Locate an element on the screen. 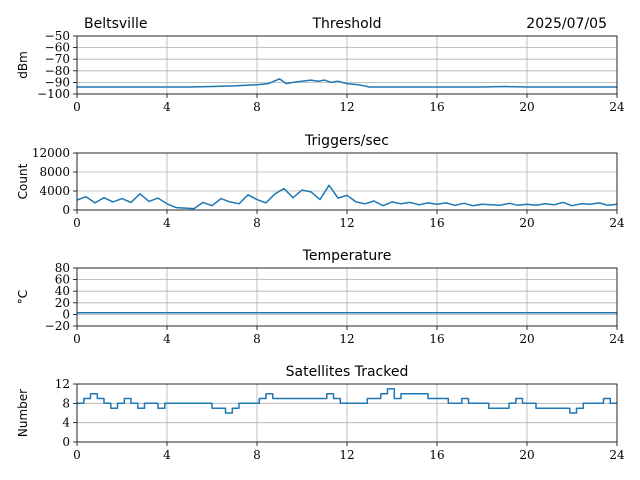  triggers-y-tick-label: 4000 is located at coordinates (54, 191).